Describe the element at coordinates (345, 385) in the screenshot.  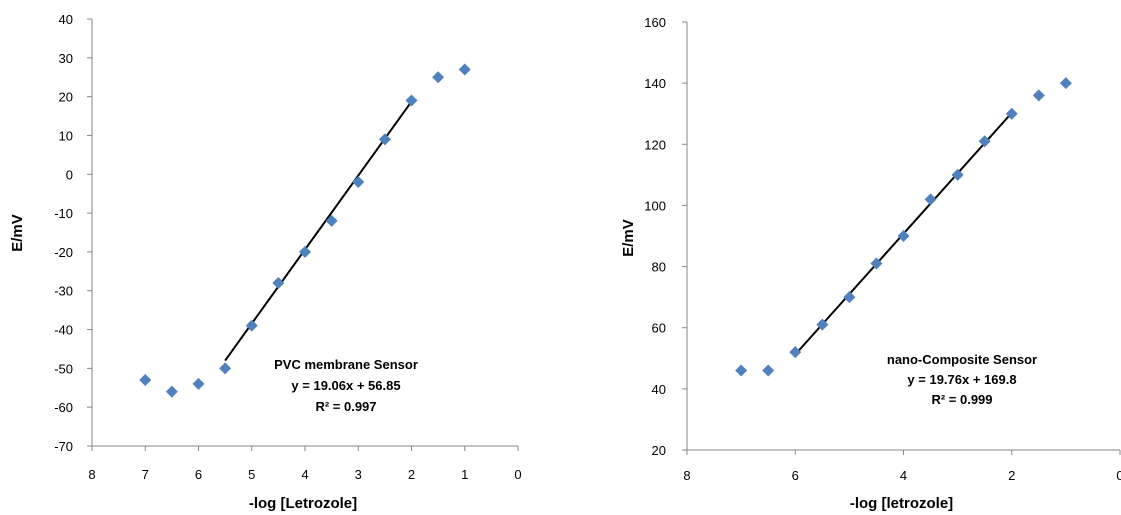
I see `fit-annotation-line: y = 19.06x + 56.85` at that location.